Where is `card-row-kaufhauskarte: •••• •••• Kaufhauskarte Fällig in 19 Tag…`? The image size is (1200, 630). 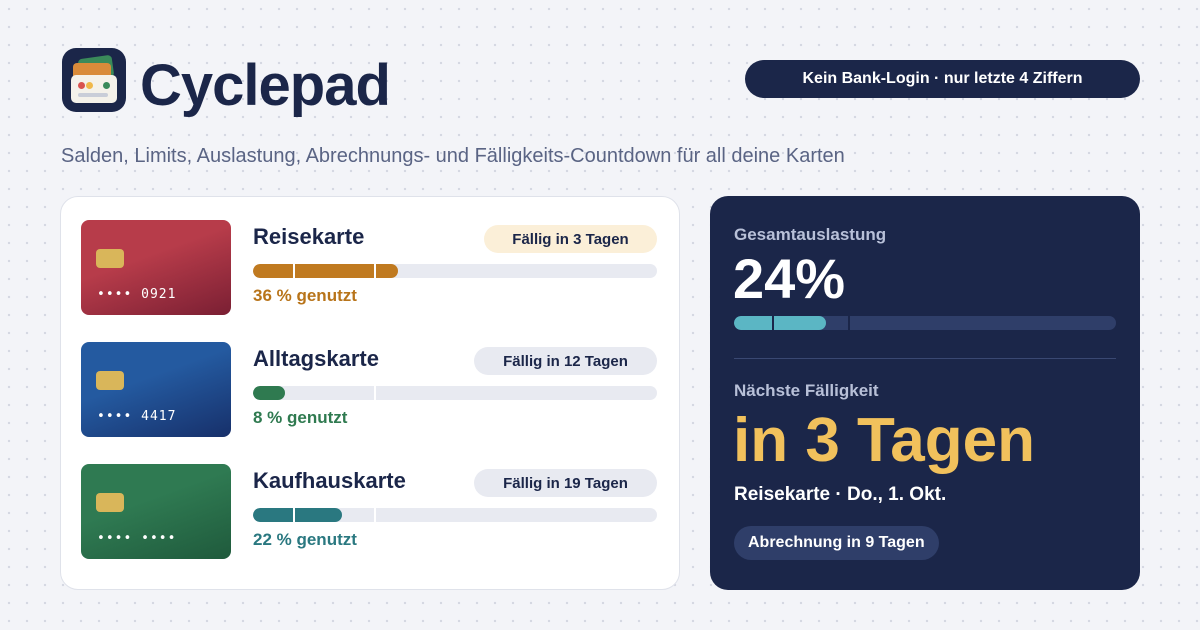 card-row-kaufhauskarte: •••• •••• Kaufhauskarte Fällig in 19 Tag… is located at coordinates (371, 514).